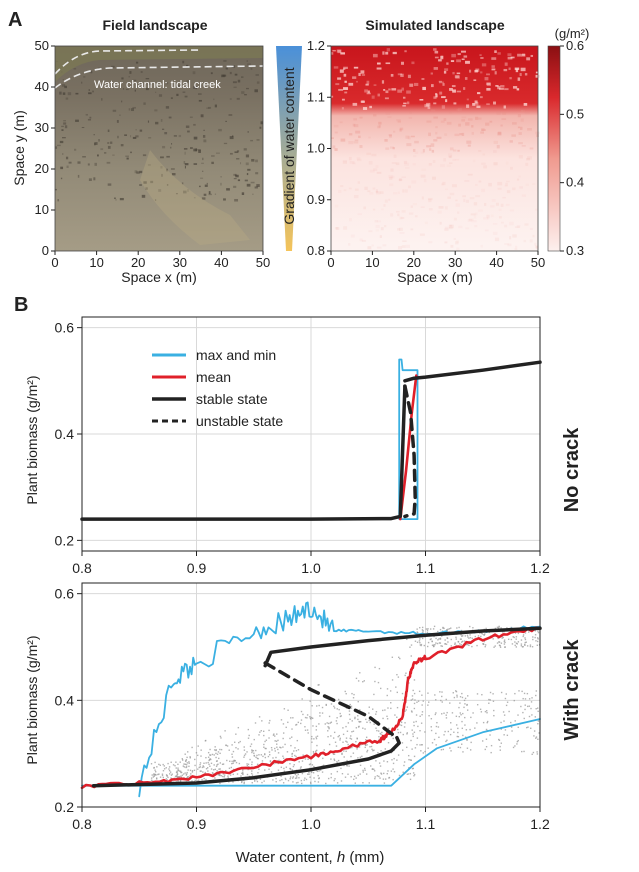 This screenshot has height=872, width=639. I want to click on sim-ytick-label: 1.1, so click(316, 96).